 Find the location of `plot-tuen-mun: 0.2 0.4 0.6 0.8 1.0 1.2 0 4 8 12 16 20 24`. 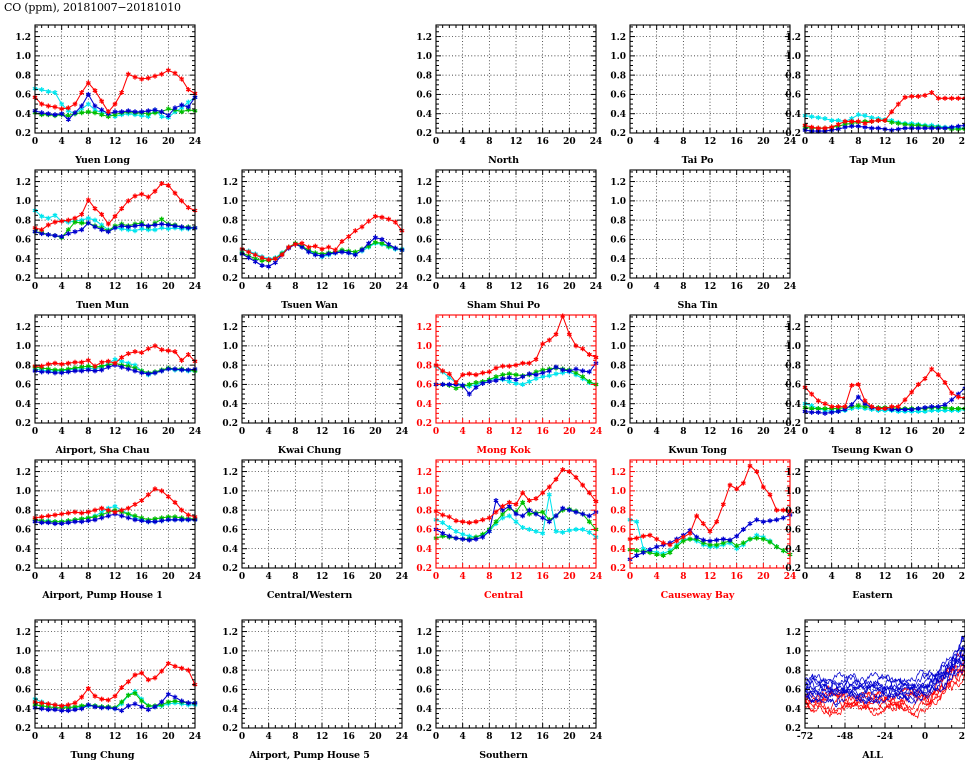

plot-tuen-mun: 0.2 0.4 0.6 0.8 1.0 1.2 0 4 8 12 16 20 24 is located at coordinates (108, 230).